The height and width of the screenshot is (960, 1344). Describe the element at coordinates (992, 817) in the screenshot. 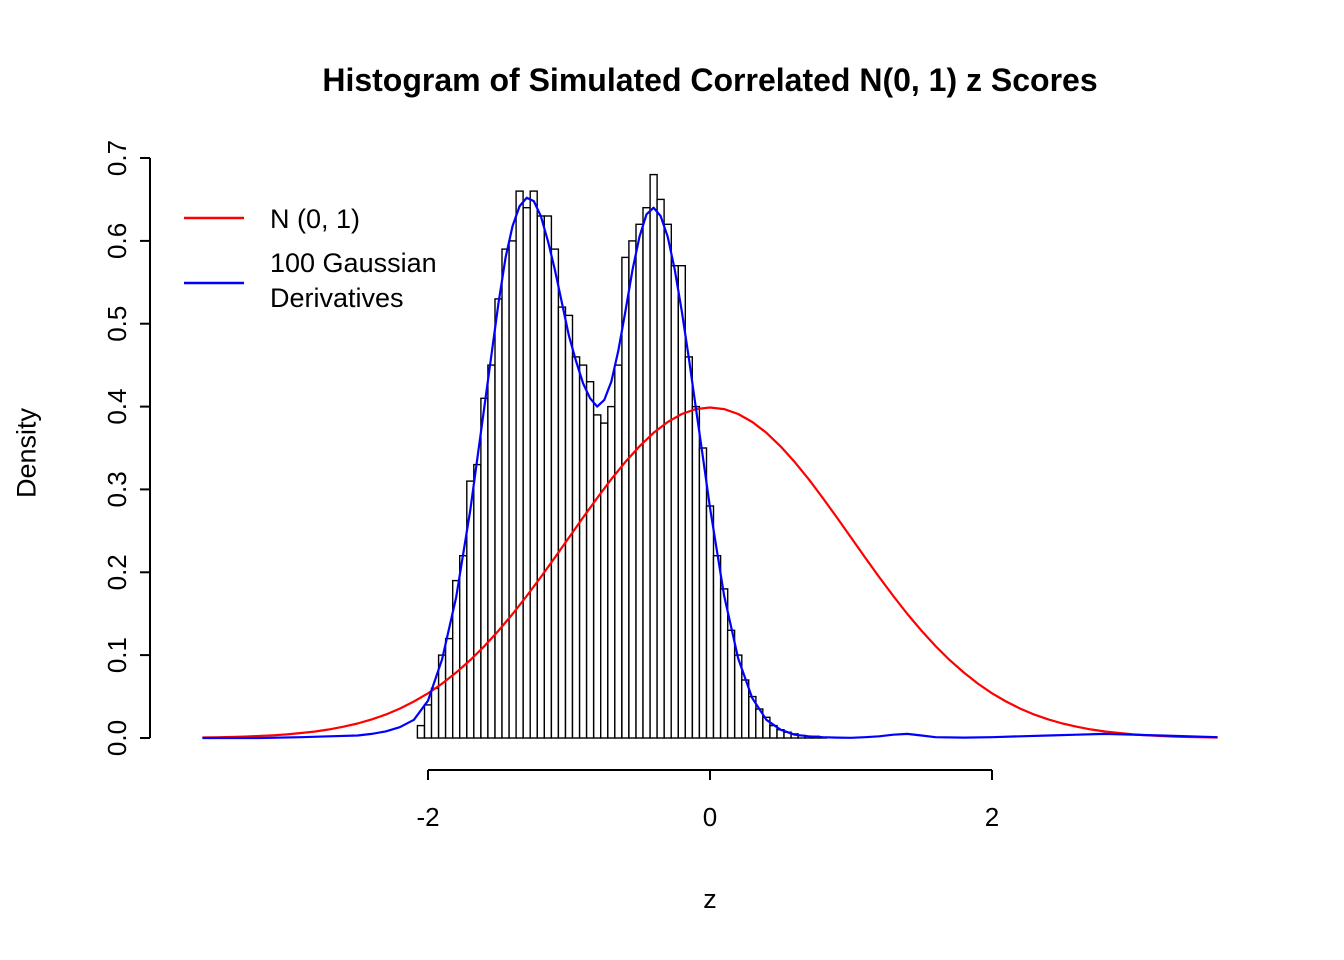

I see `x-tick-label: 2` at that location.